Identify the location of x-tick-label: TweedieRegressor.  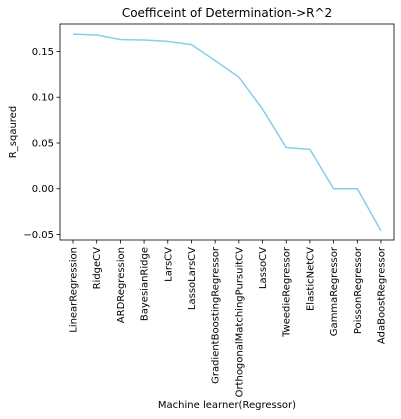
(287, 292).